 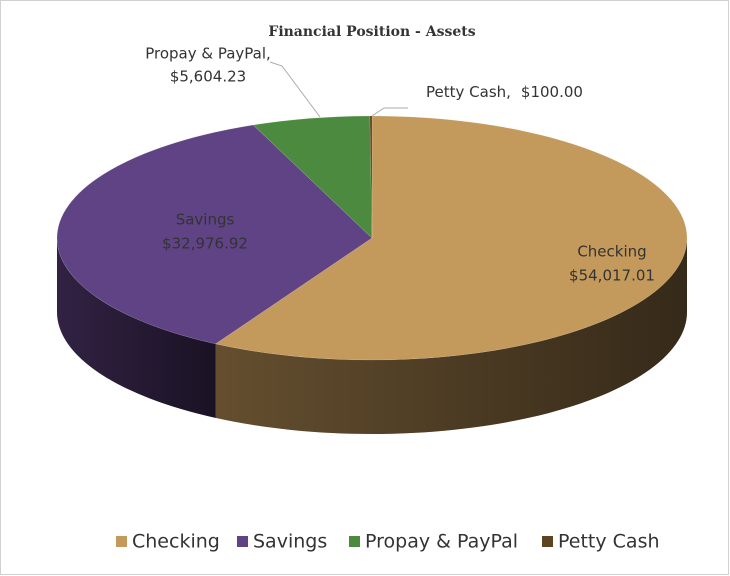 I want to click on legend-label: Checking, so click(x=176, y=542).